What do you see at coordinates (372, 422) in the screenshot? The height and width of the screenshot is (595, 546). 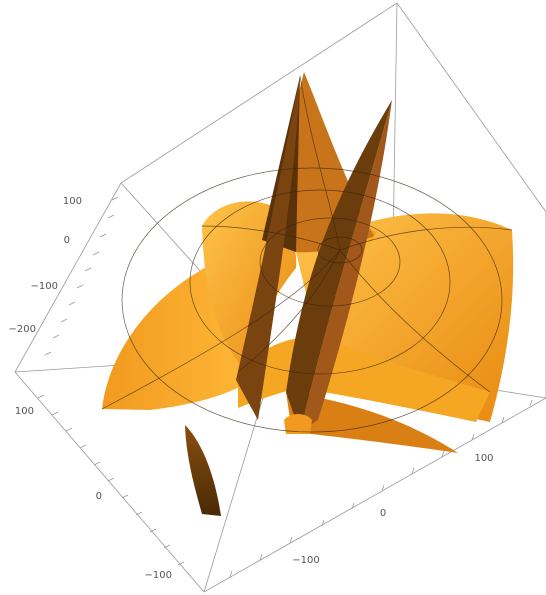 I see `lower-right-fin` at bounding box center [372, 422].